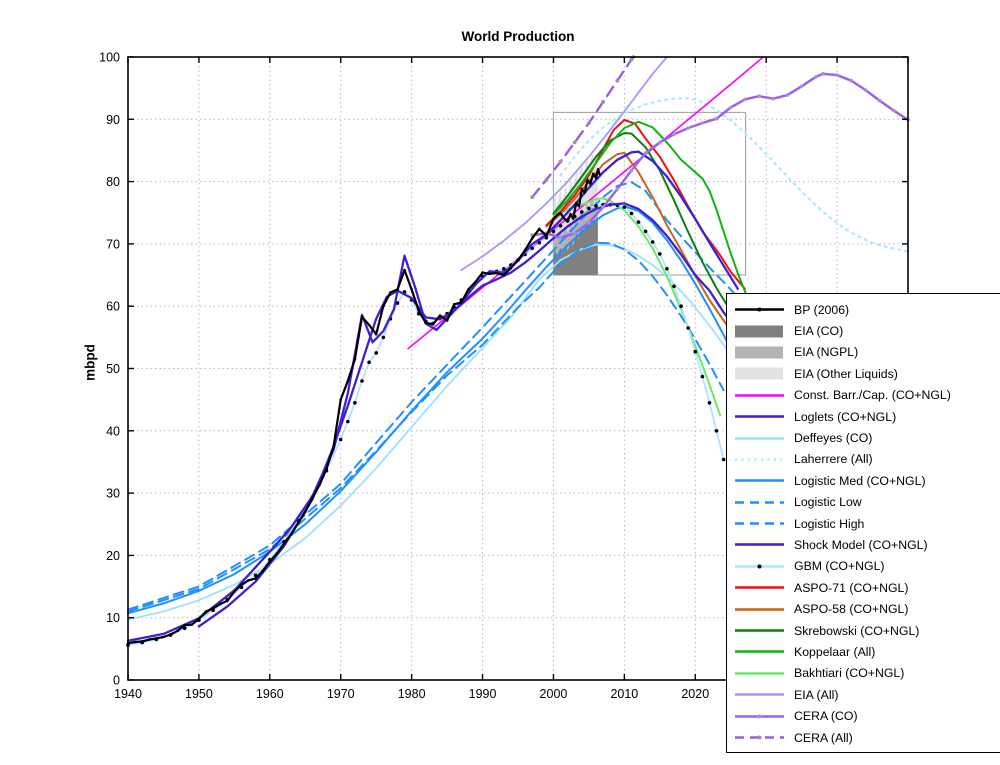 This screenshot has width=1000, height=765. I want to click on legend-entry-label: Loglets (CO+NGL), so click(845, 416).